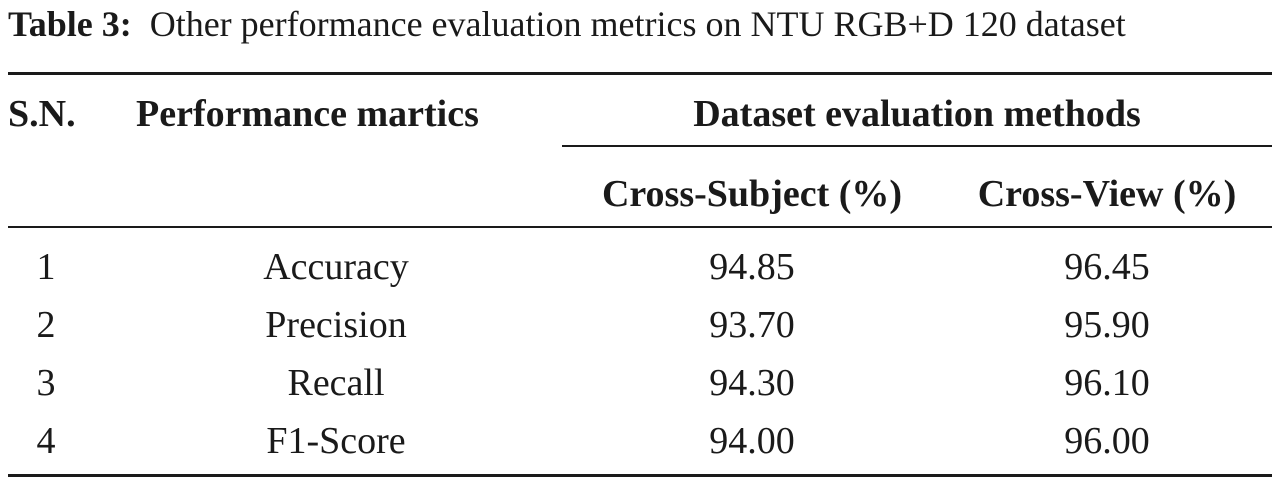 This screenshot has width=1280, height=478. What do you see at coordinates (640, 383) in the screenshot?
I see `table-row: 3 Recall 94.30 96.10` at bounding box center [640, 383].